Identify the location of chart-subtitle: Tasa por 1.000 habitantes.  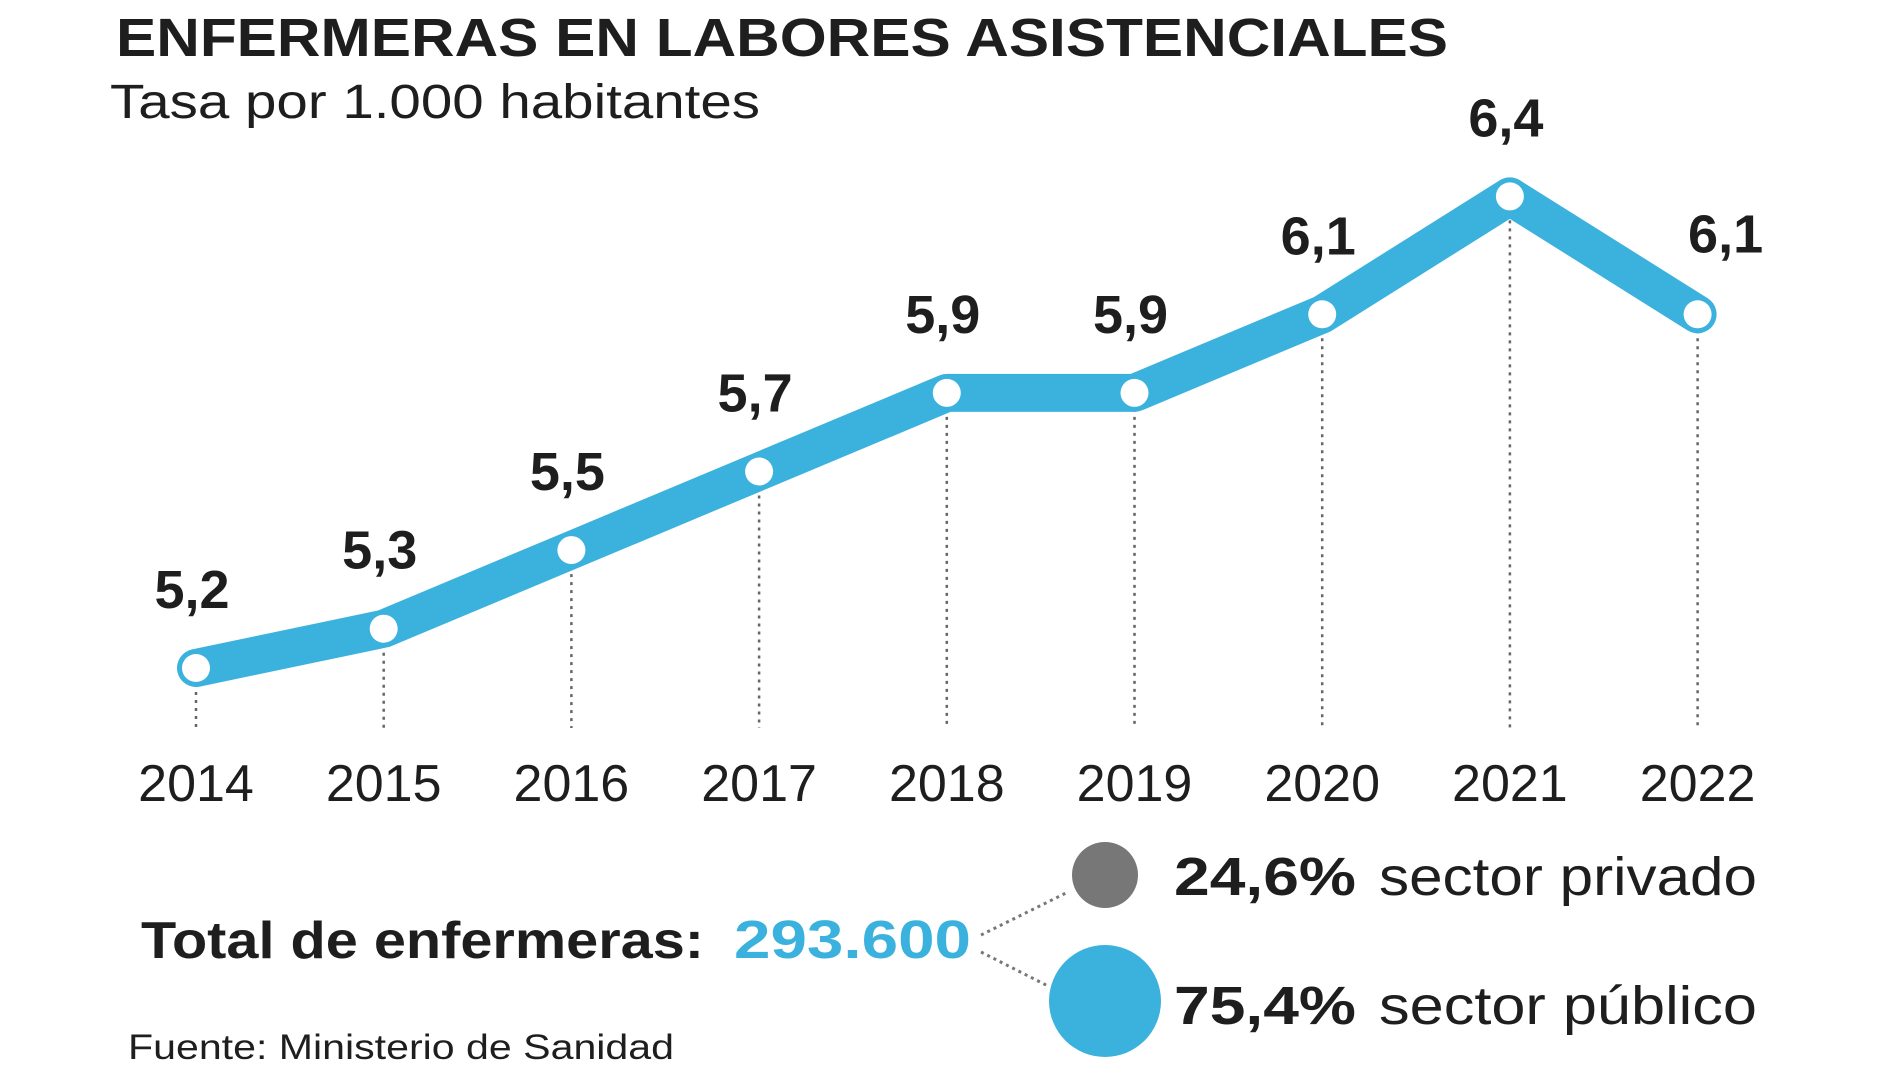
(435, 102).